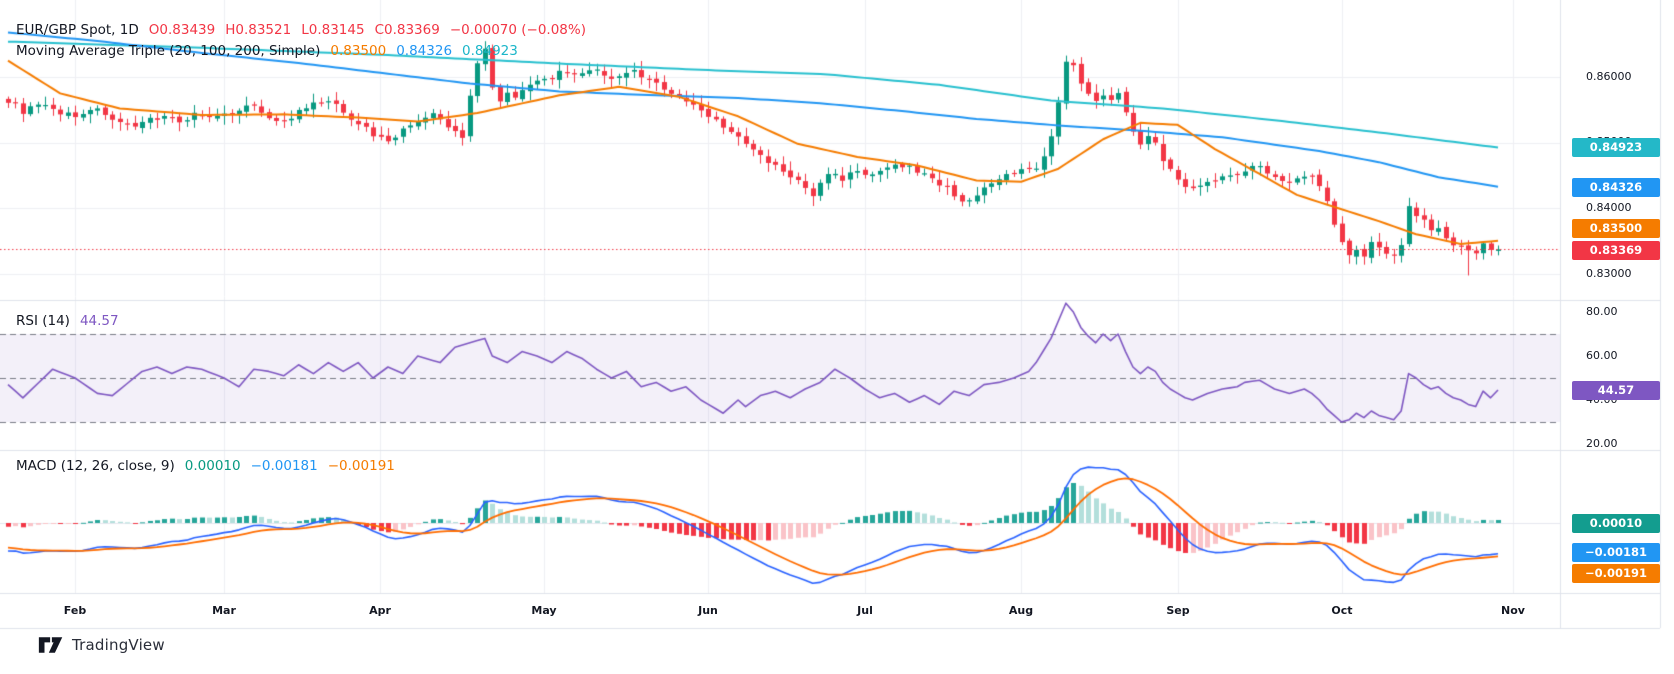 The height and width of the screenshot is (674, 1674). Describe the element at coordinates (50, 645) in the screenshot. I see `tradingview-logo-icon` at that location.